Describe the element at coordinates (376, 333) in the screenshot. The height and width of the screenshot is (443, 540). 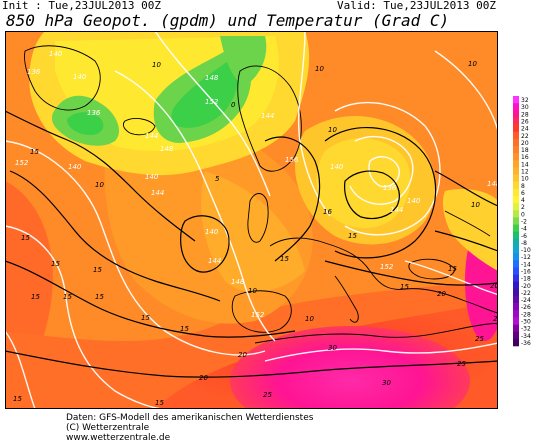
I see `north-africa-coast` at that location.